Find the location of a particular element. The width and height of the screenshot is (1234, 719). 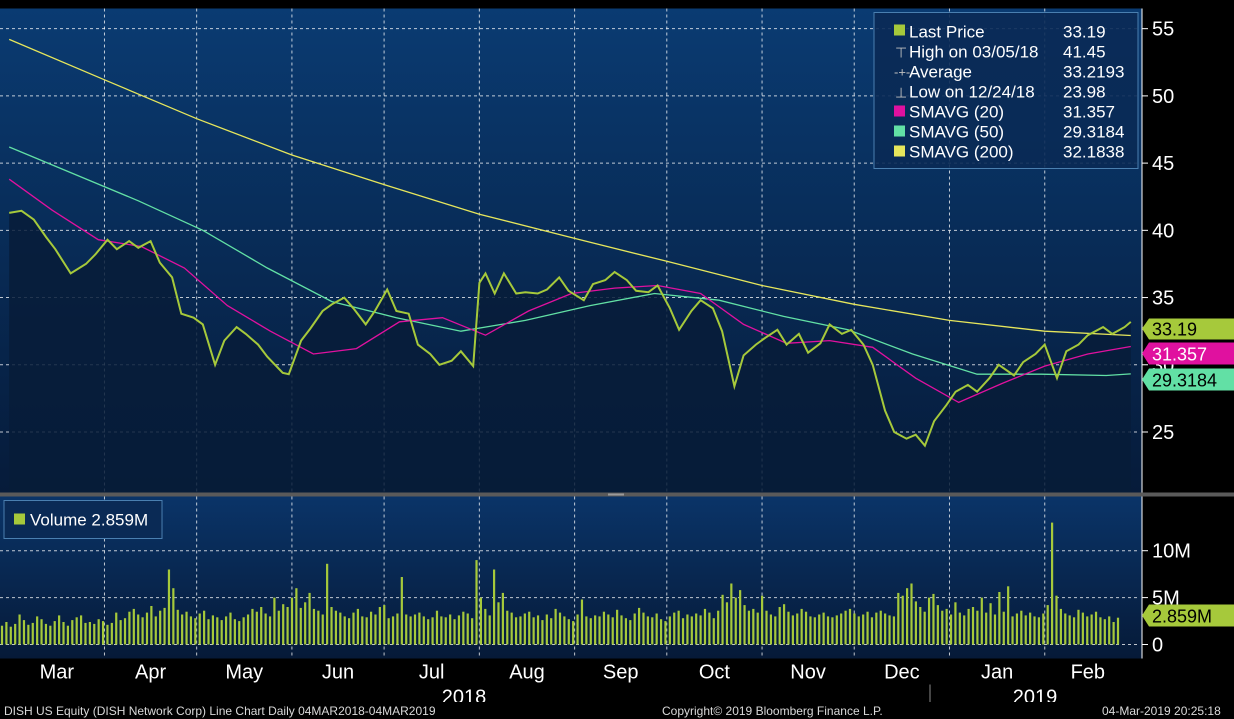

time-axis-background is located at coordinates (617, 684).